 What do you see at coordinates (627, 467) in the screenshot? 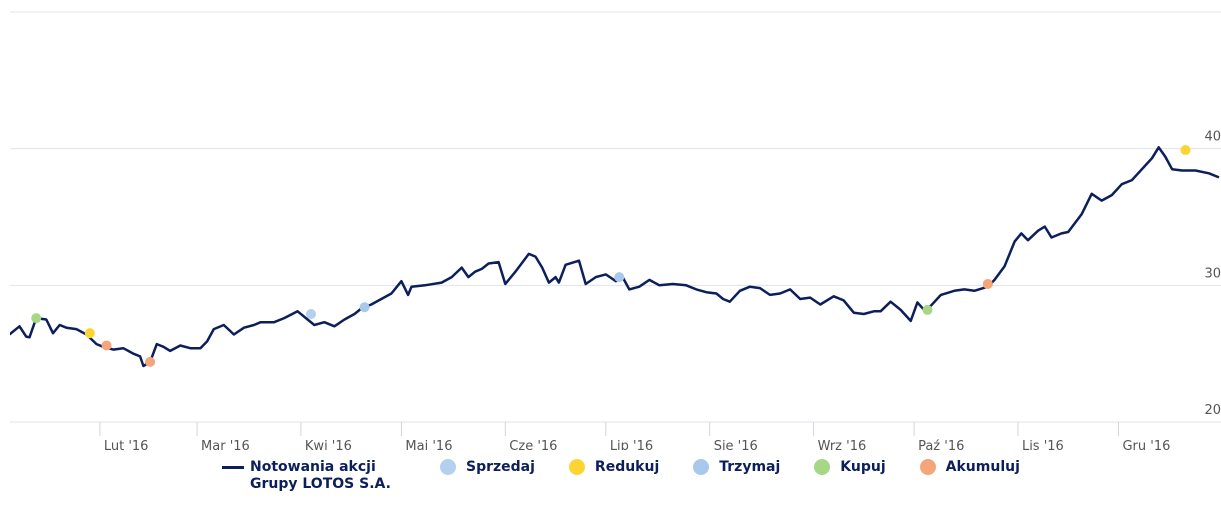
I see `legend-label: Redukuj` at bounding box center [627, 467].